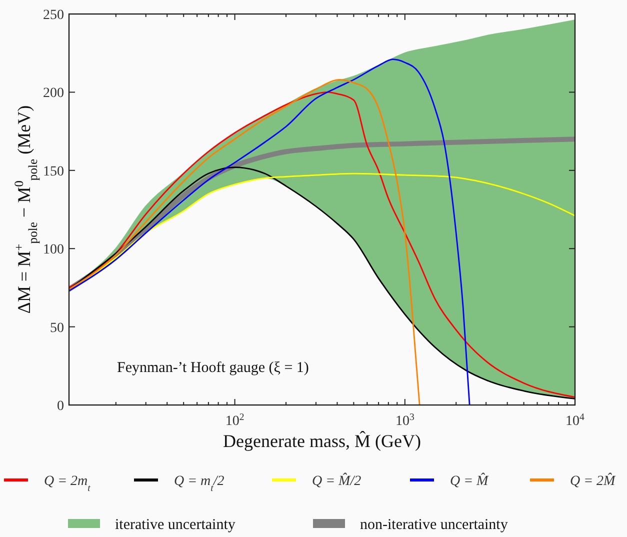  What do you see at coordinates (60, 406) in the screenshot?
I see `y-tick-label: 0` at bounding box center [60, 406].